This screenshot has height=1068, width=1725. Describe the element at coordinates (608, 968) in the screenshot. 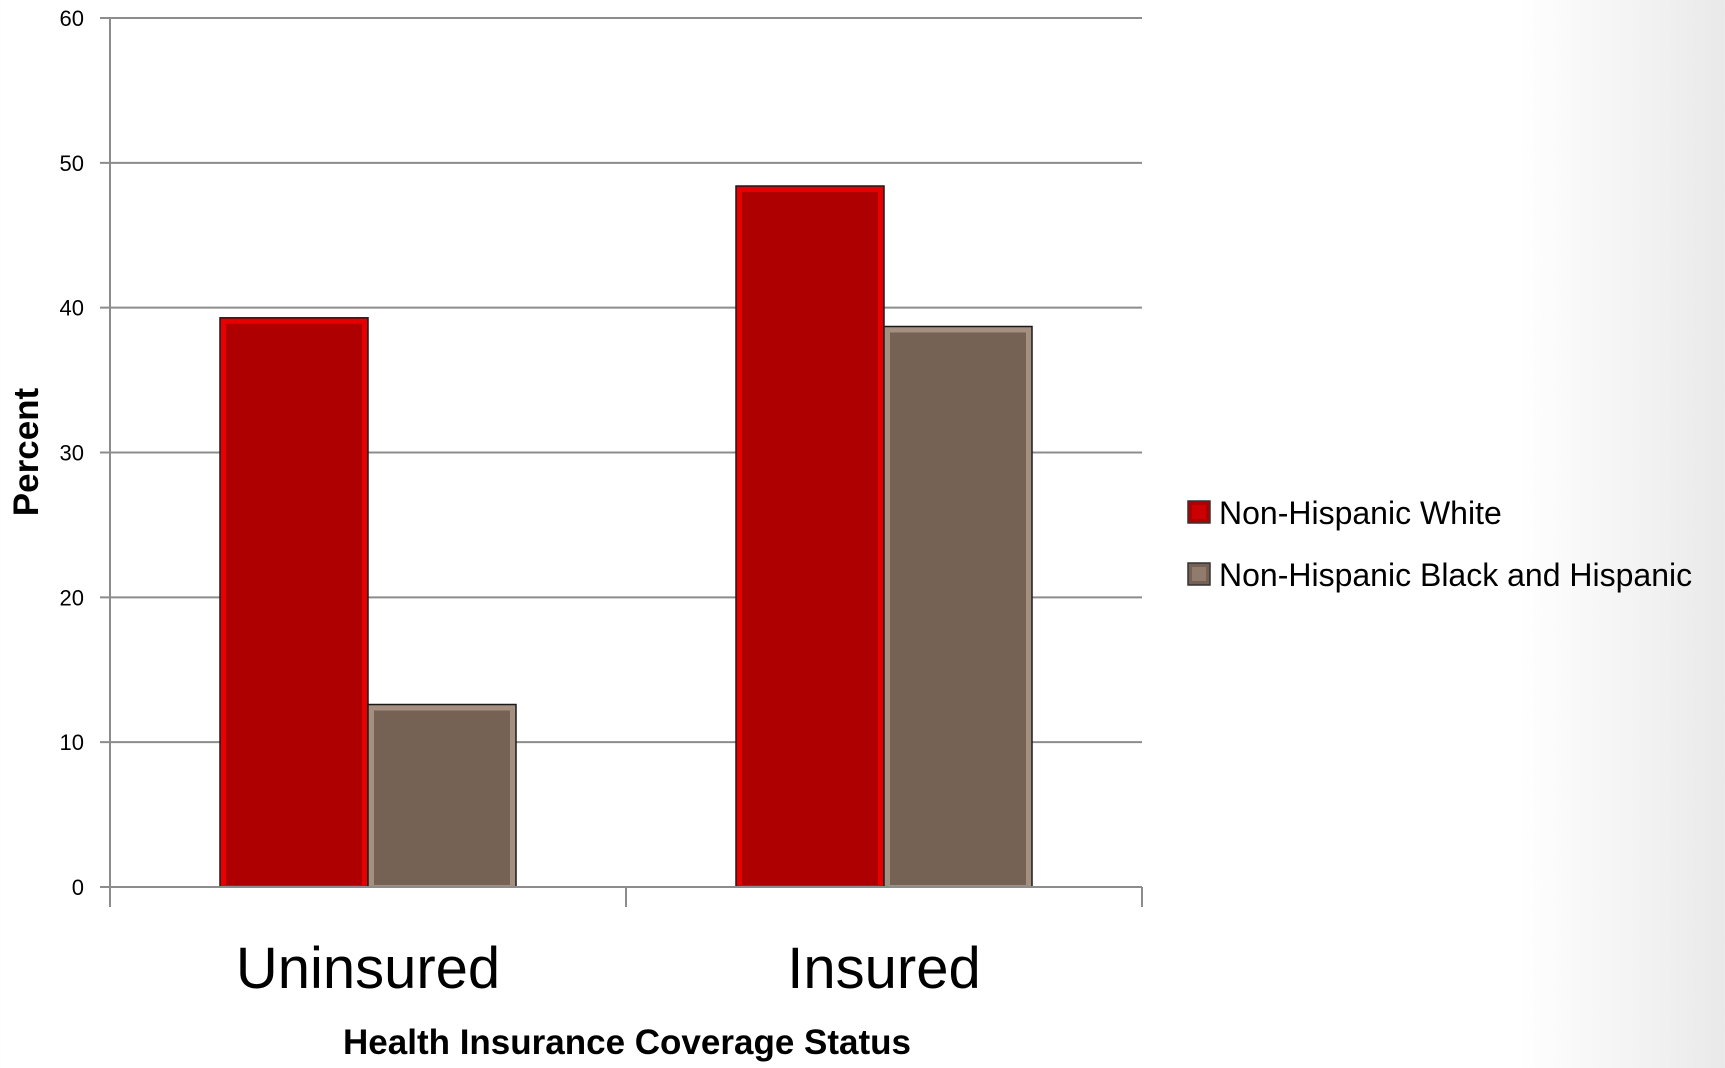

I see `x-category-labels: Uninsured Insured` at that location.